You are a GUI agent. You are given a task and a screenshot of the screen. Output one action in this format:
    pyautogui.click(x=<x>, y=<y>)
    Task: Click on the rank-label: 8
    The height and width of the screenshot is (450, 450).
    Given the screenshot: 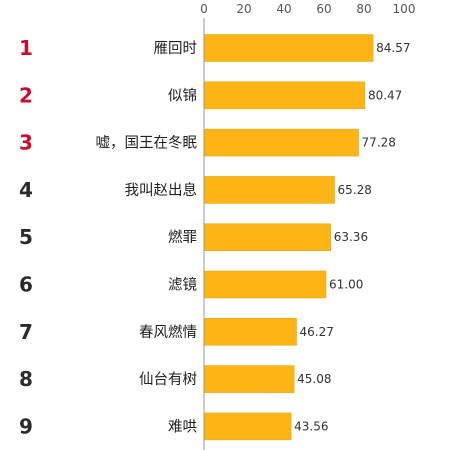 What is the action you would take?
    pyautogui.click(x=26, y=379)
    